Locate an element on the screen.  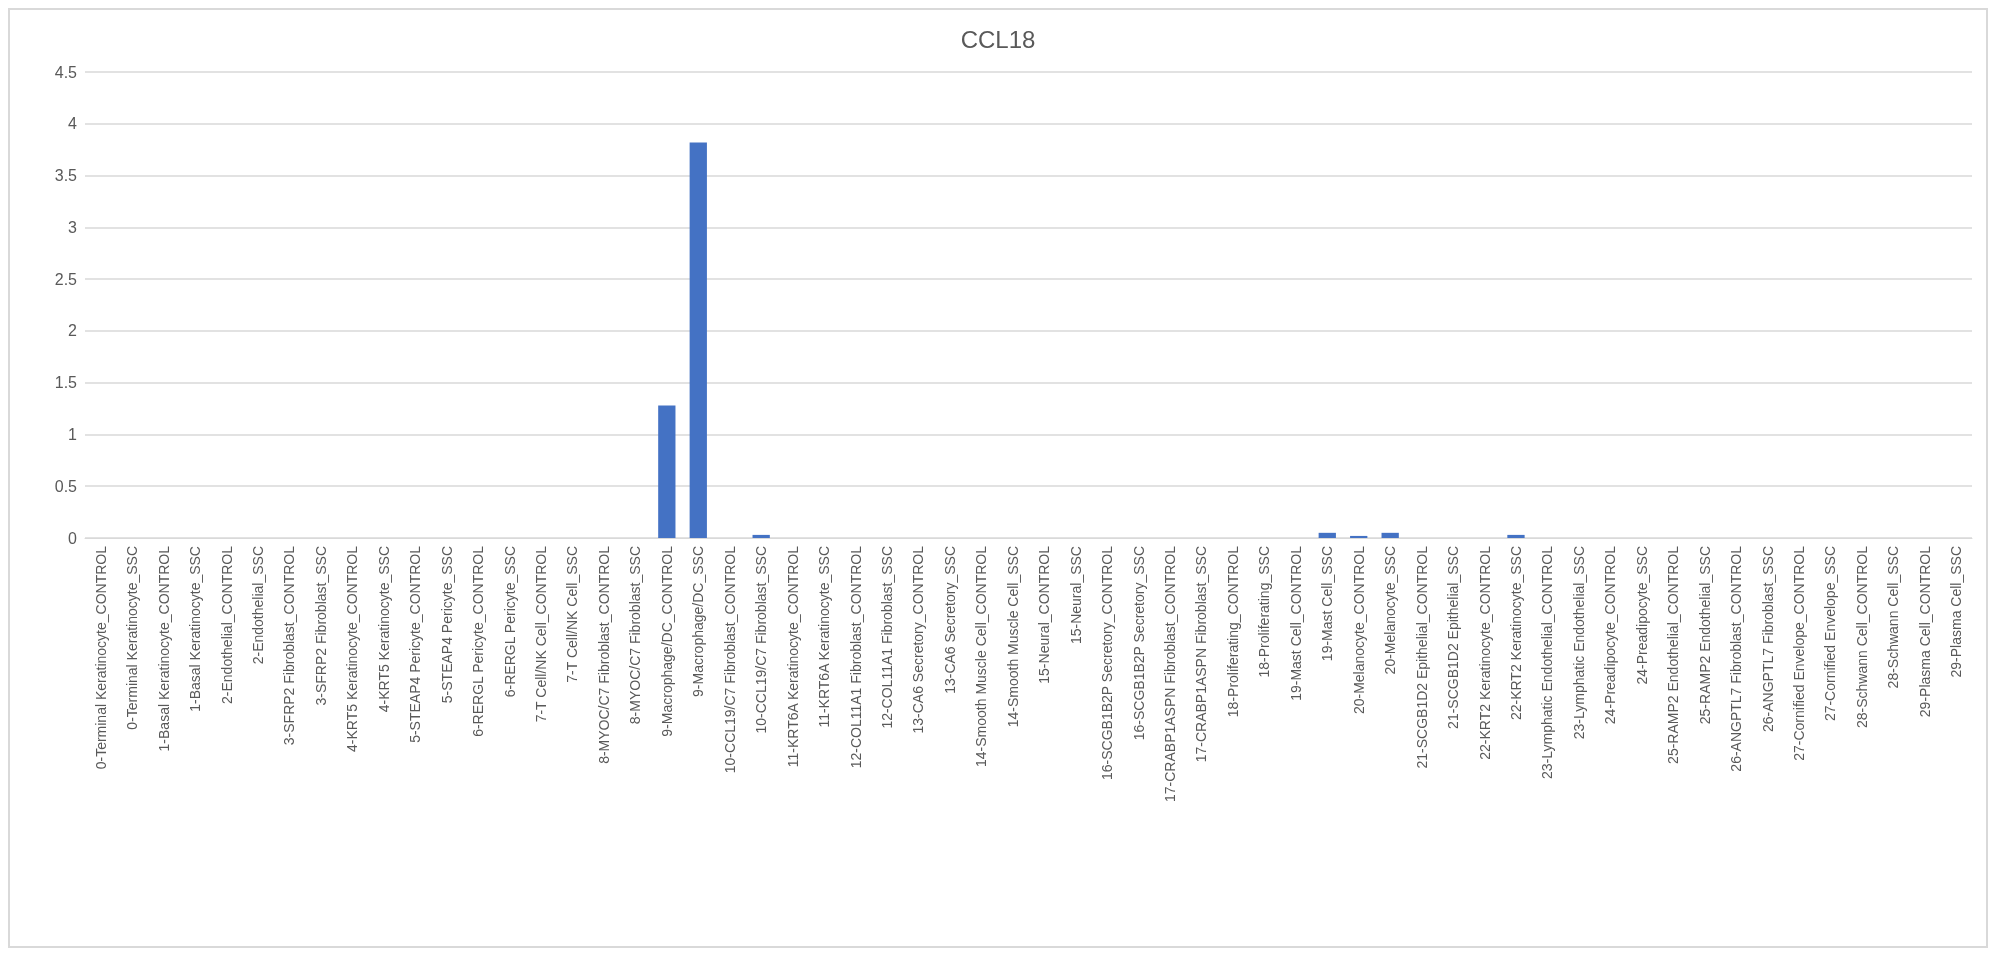
x-tick-label: 3-SFRP2 Fibroblast_SSC is located at coordinates (320, 626).